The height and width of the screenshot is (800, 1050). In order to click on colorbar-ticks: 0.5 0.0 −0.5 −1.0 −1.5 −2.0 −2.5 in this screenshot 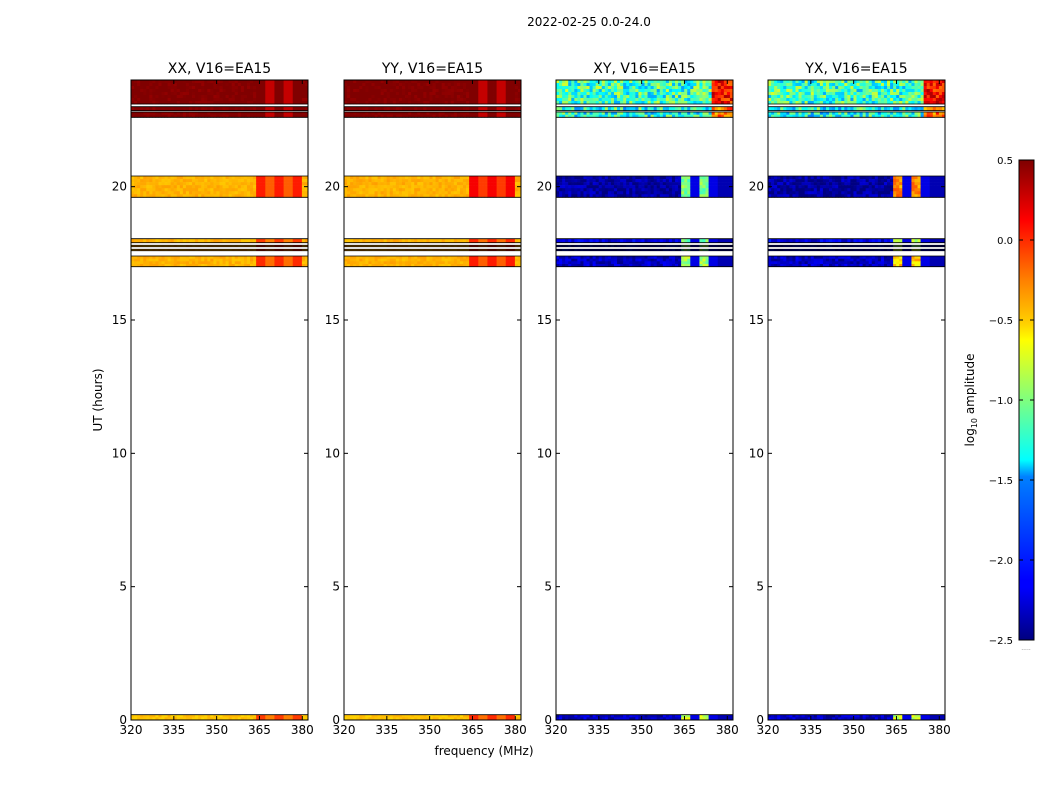, I will do `click(1011, 401)`.